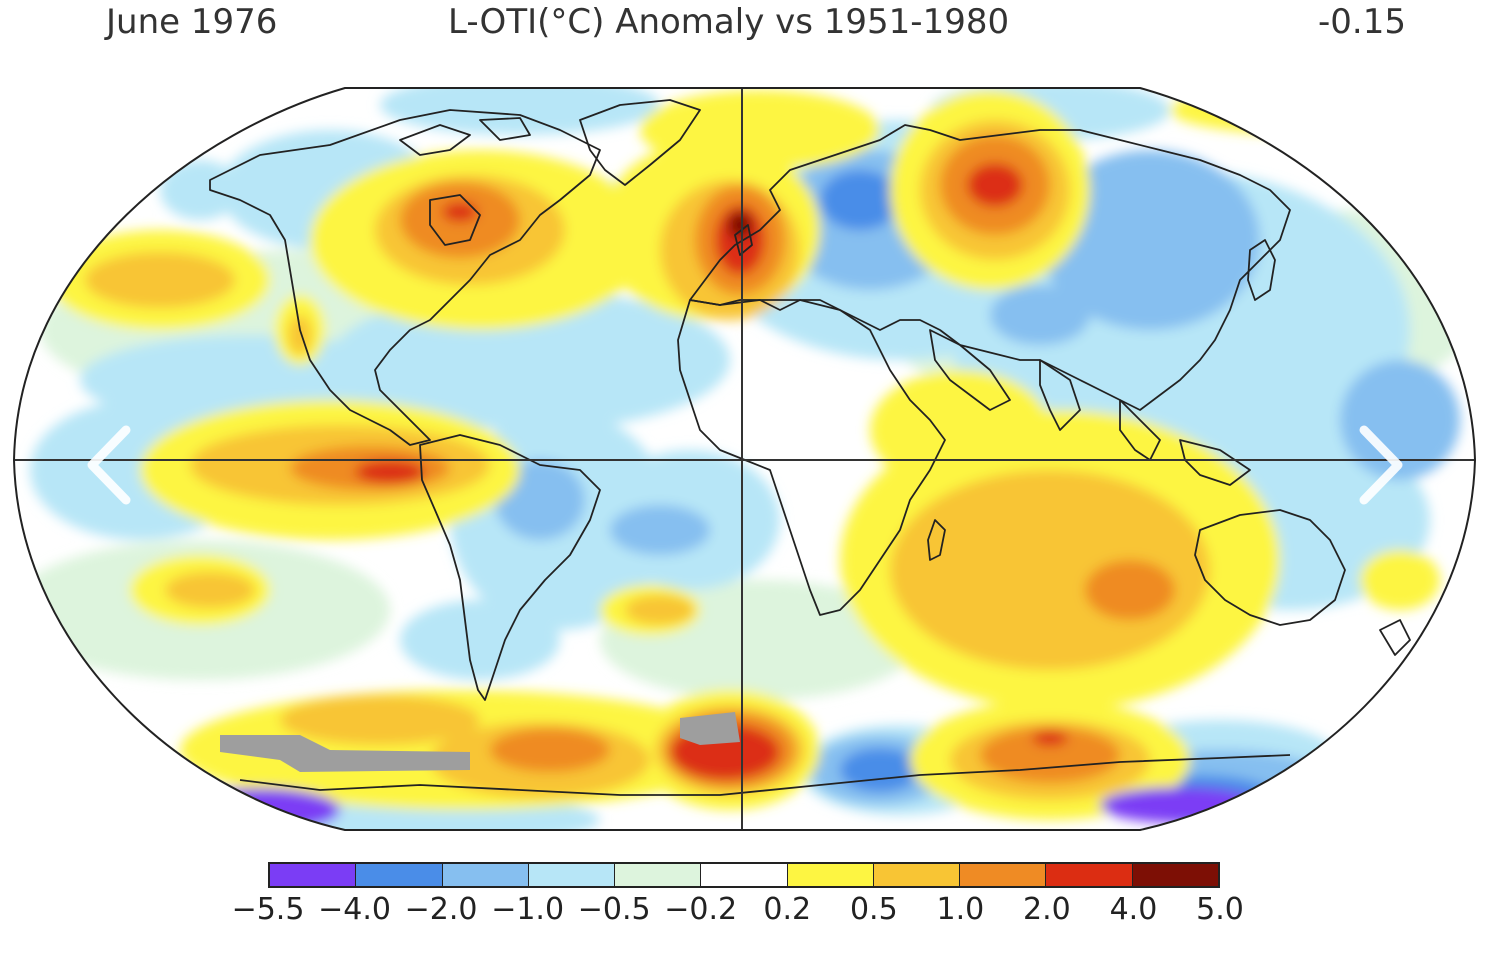 This screenshot has width=1493, height=974. I want to click on colorbar-tick-label: −2.0, so click(441, 909).